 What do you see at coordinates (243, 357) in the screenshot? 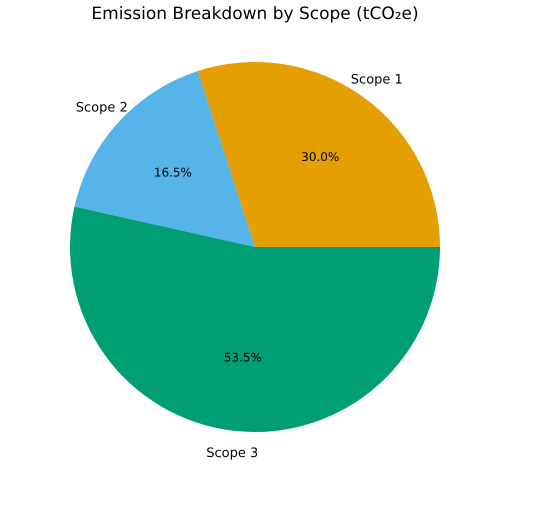
I see `data-label: 53.5%` at bounding box center [243, 357].